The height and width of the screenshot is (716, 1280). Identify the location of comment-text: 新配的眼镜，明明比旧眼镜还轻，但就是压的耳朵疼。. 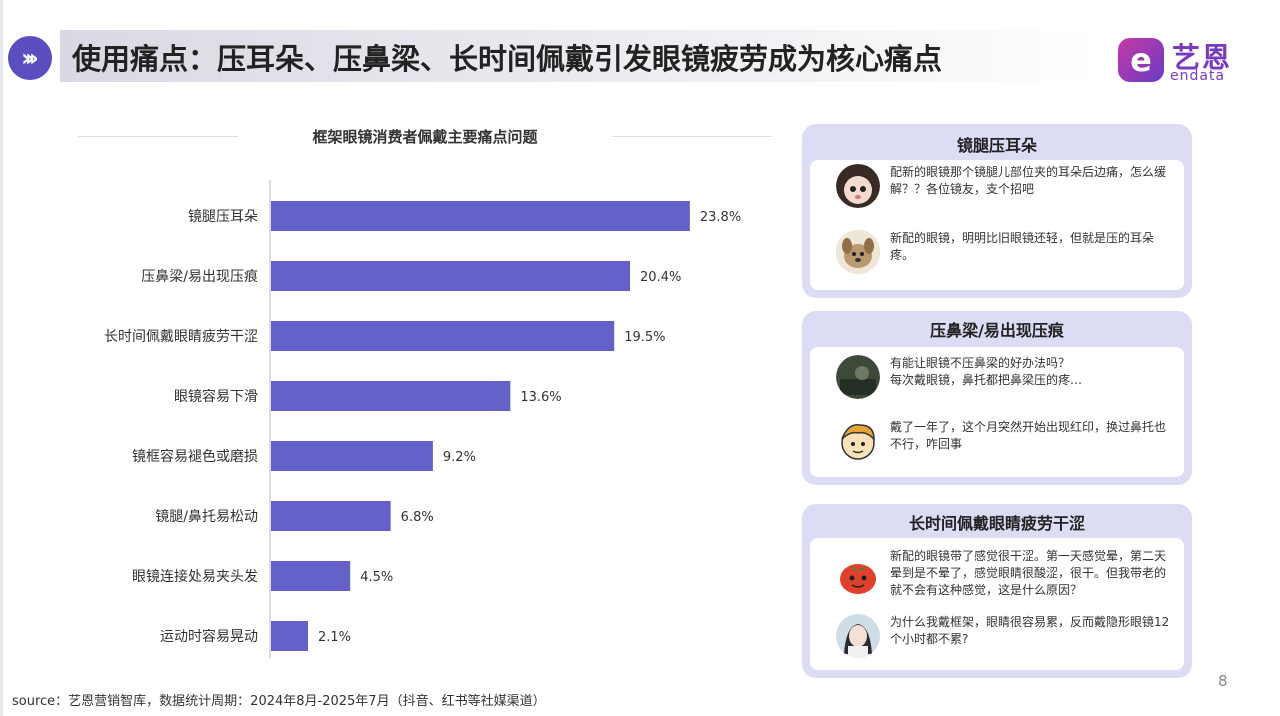
(1022, 246).